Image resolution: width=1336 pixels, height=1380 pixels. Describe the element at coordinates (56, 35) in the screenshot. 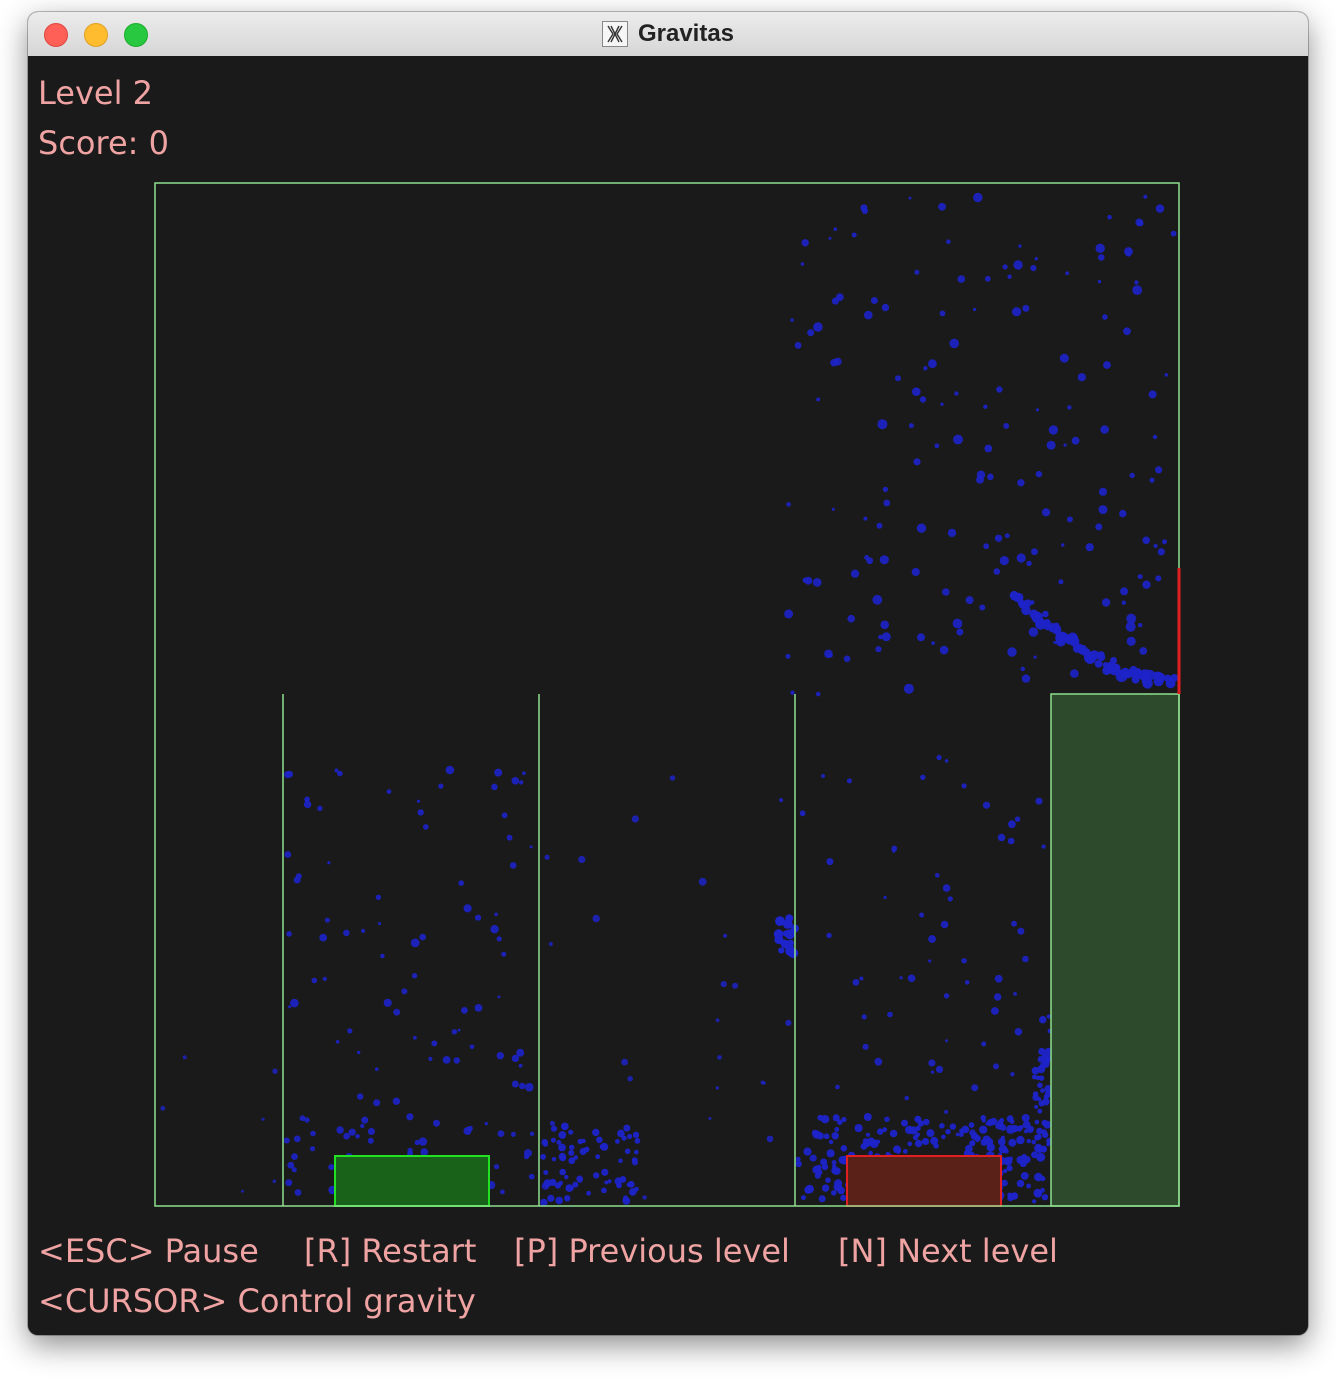

I see `close-button` at that location.